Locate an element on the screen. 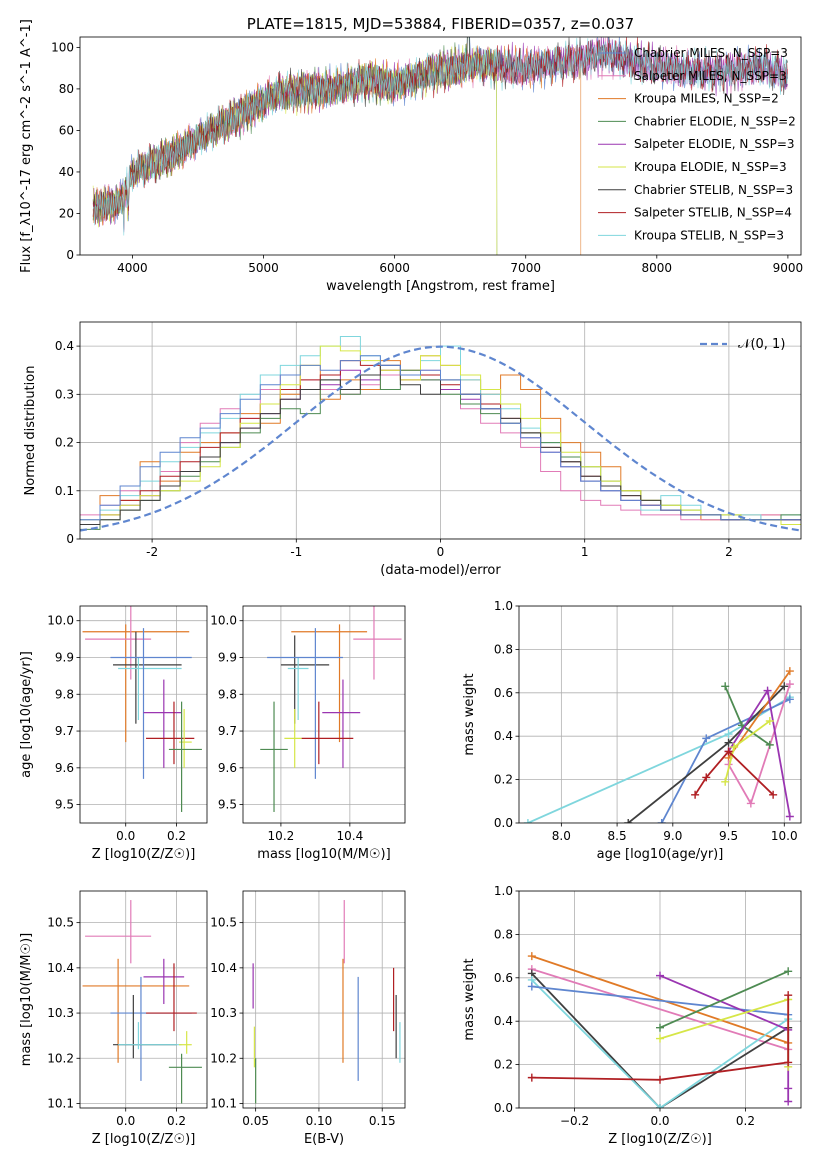 The image size is (819, 1170). y-tick-label: 100 is located at coordinates (62, 47).